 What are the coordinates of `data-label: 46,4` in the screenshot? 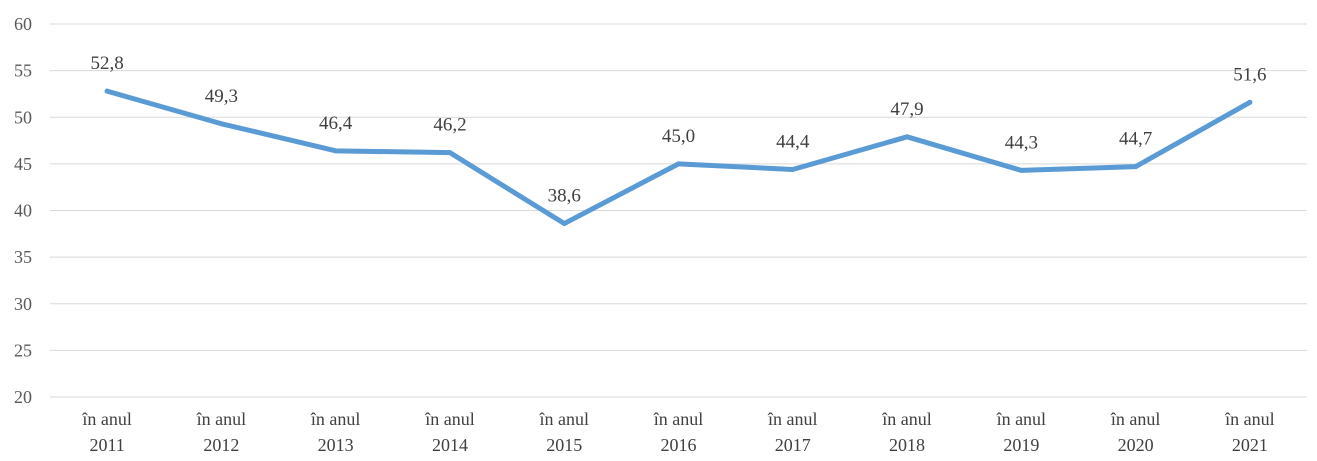 It's located at (336, 123).